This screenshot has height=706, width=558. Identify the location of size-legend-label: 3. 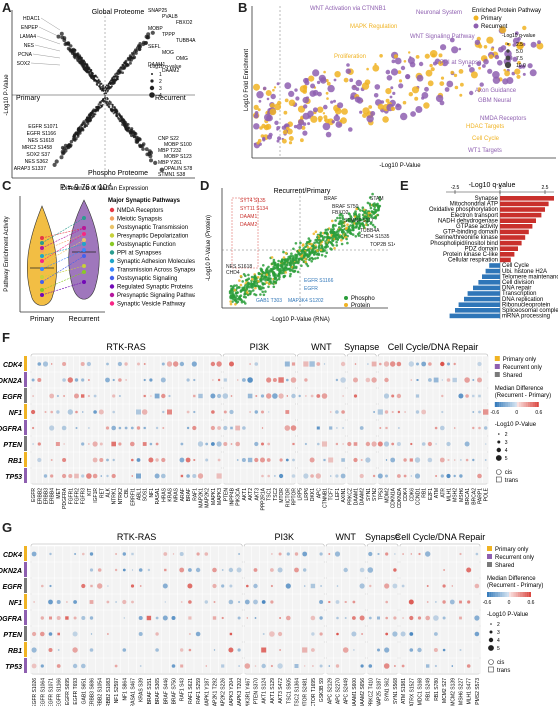
(506, 443).